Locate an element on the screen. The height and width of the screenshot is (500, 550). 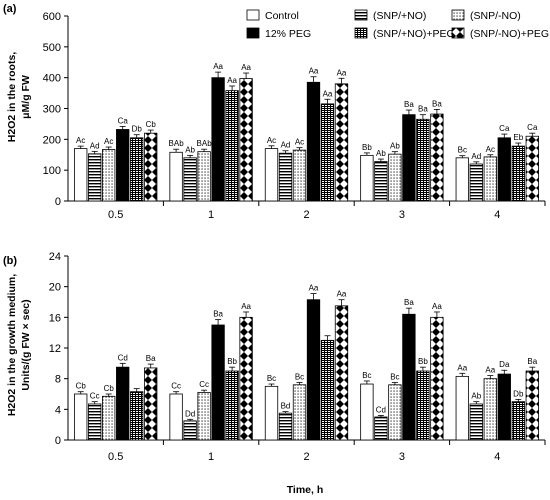
panel-b-xtick-label: 2 is located at coordinates (306, 457).